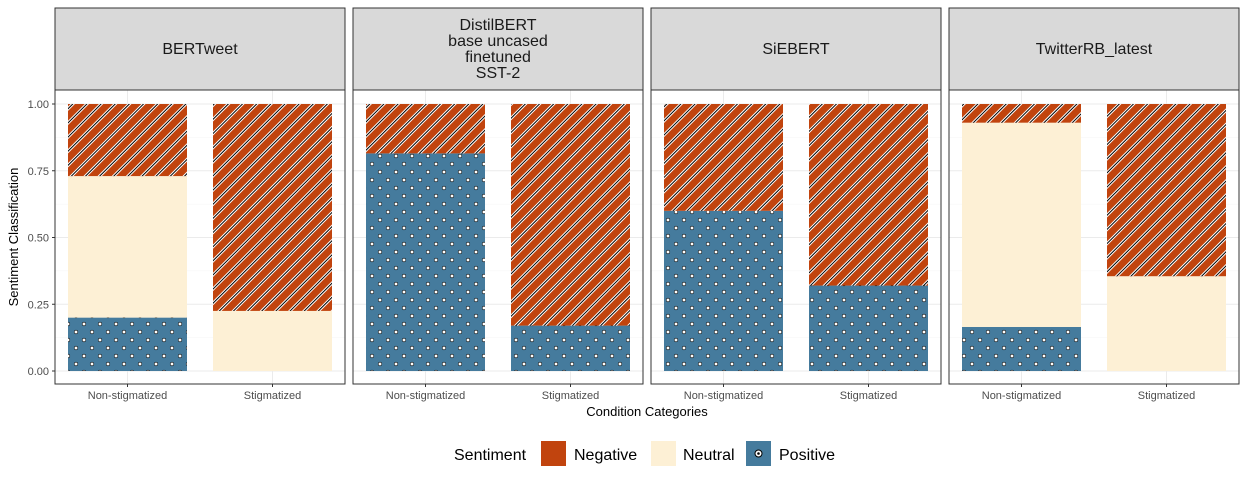 The width and height of the screenshot is (1248, 480). Describe the element at coordinates (497, 25) in the screenshot. I see `facet-title-line: DistilBERT` at that location.